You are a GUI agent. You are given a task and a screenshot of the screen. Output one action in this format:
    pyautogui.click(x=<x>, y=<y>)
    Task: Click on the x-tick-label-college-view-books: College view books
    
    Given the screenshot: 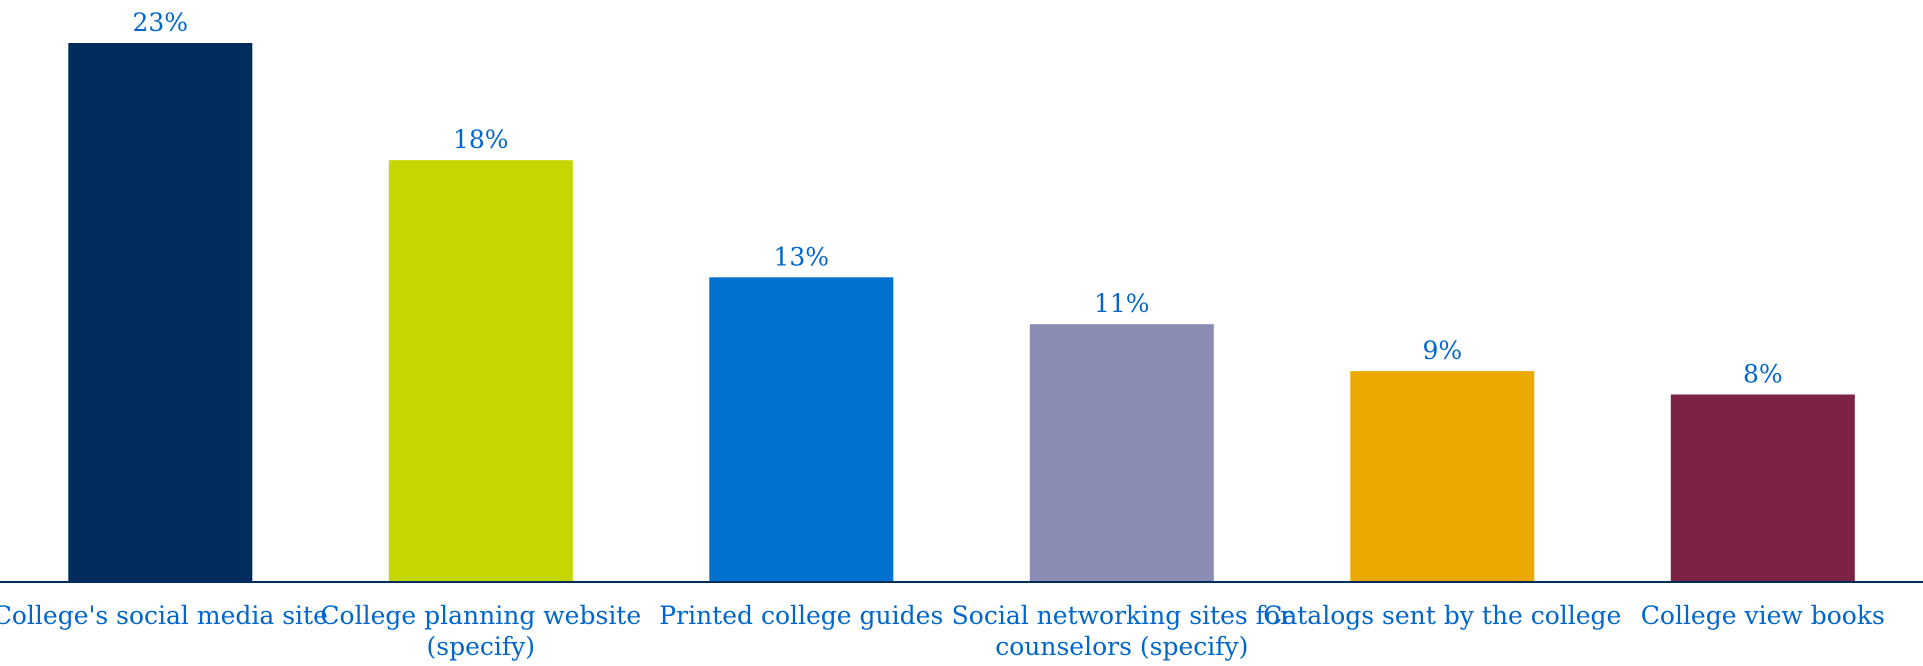 What is the action you would take?
    pyautogui.click(x=1763, y=615)
    